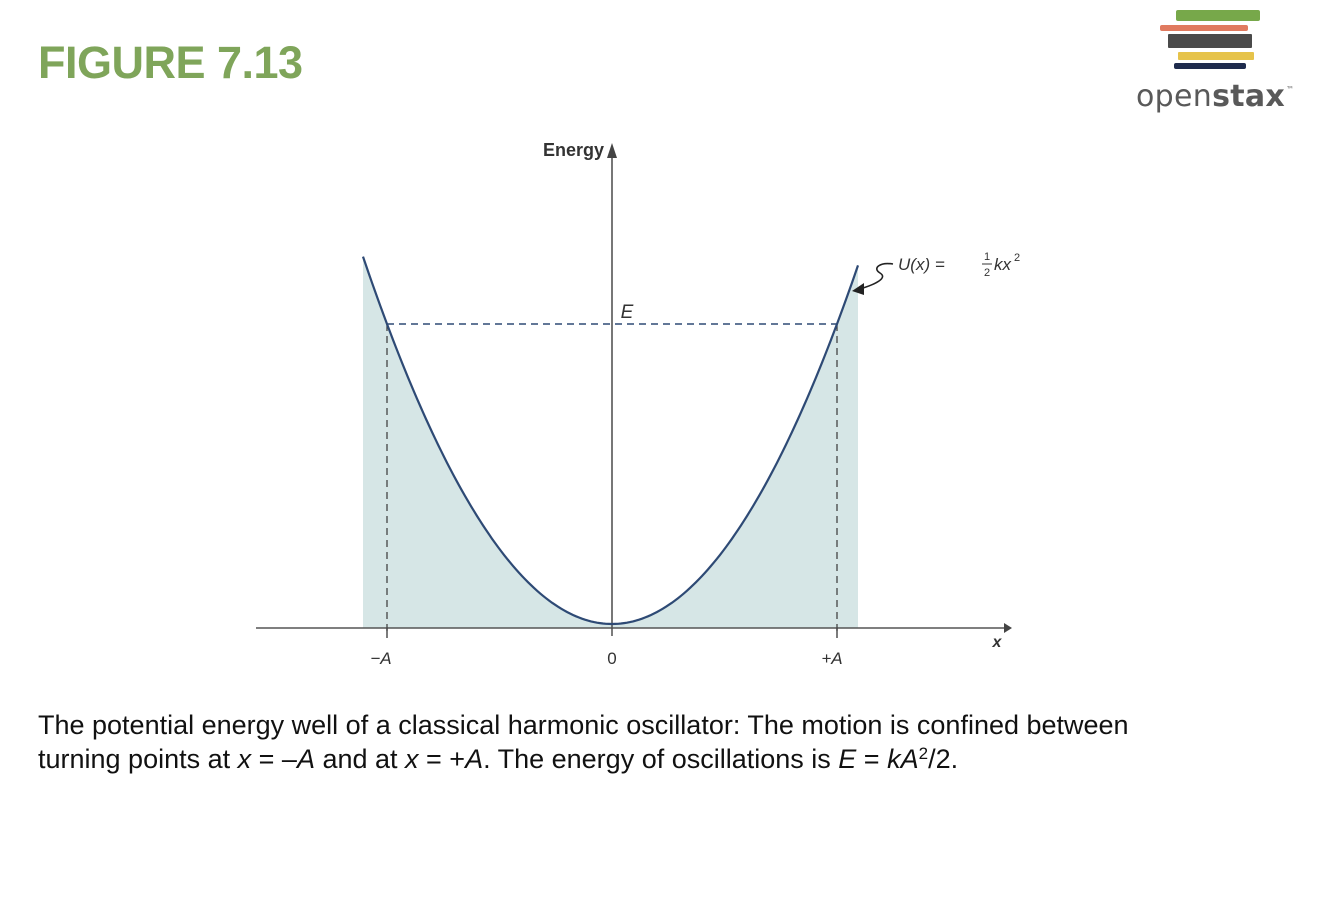 This screenshot has height=904, width=1326. I want to click on y-axis-arrow, so click(612, 150).